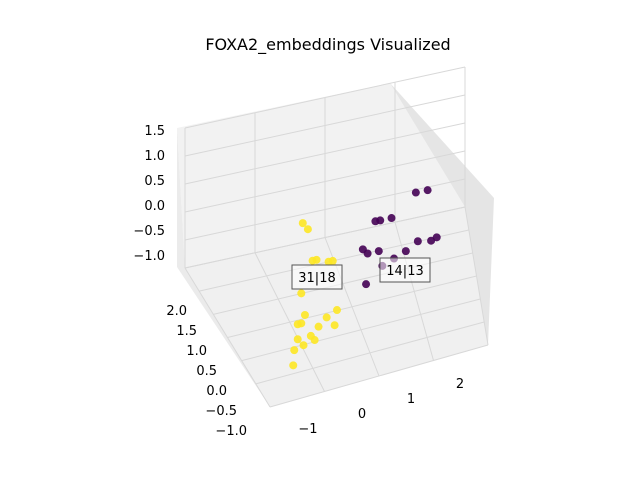  Describe the element at coordinates (327, 45) in the screenshot. I see `chart-title: FOXA2_embeddings Visualized` at that location.